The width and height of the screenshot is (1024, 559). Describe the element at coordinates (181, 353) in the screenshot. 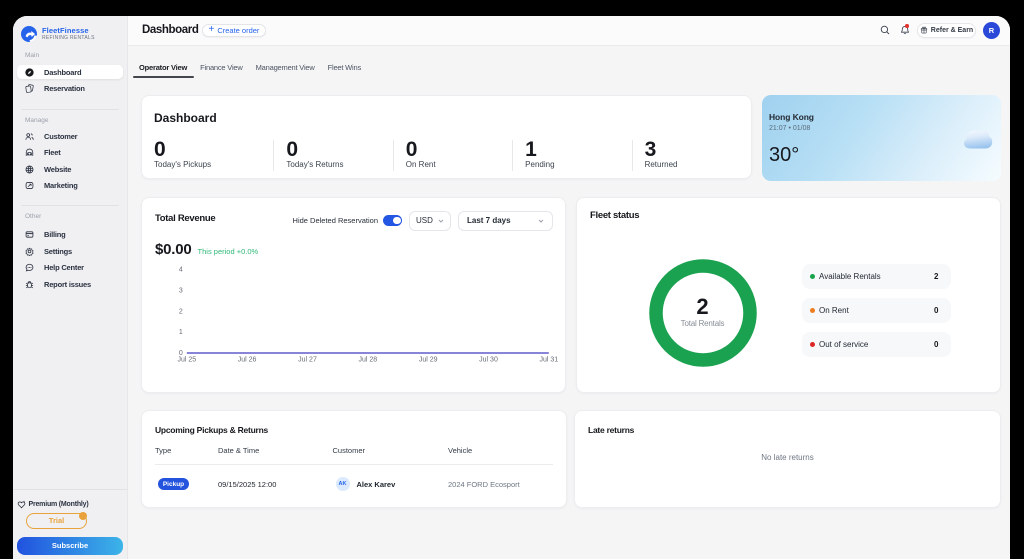

I see `svg-text: 0` at that location.